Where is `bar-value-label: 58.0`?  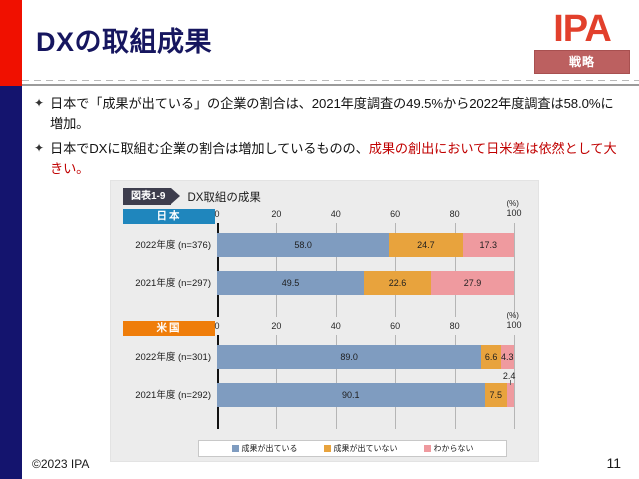
bar-value-label: 58.0 is located at coordinates (303, 245).